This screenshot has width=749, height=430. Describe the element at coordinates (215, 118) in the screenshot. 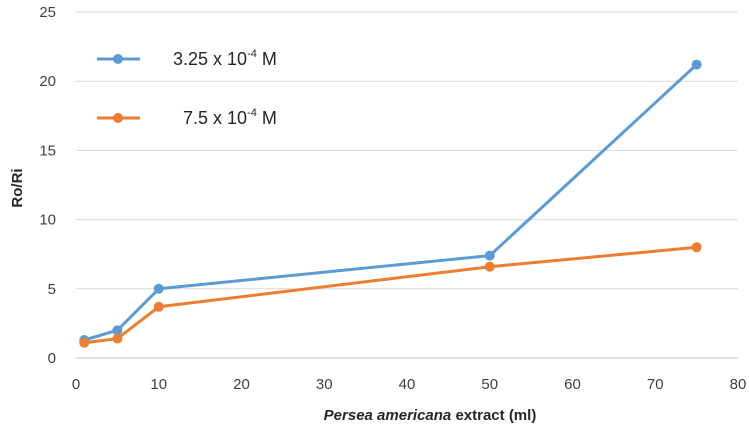

I see `legend-label-2-base: 7.5 x 10` at that location.